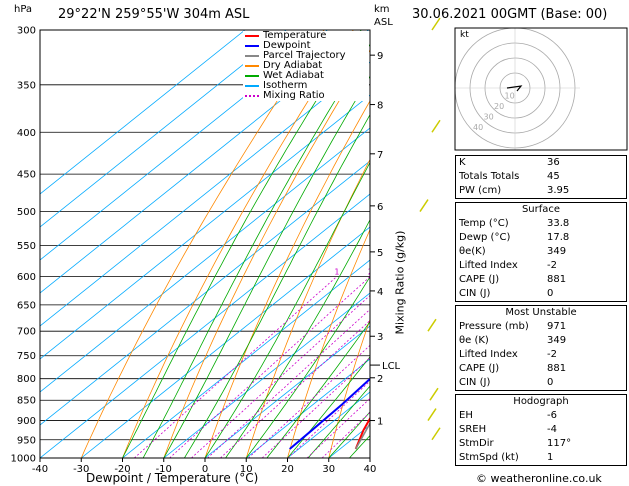 Image resolution: width=629 pixels, height=486 pixels. I want to click on legend-label: Parcel Trajectory, so click(304, 55).